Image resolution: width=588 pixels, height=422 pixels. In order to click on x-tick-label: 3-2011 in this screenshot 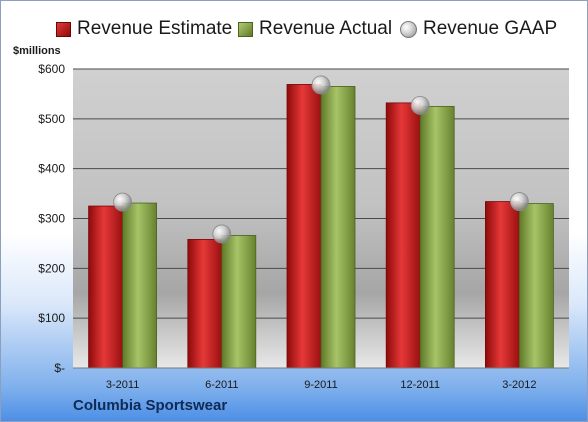, I will do `click(122, 385)`.